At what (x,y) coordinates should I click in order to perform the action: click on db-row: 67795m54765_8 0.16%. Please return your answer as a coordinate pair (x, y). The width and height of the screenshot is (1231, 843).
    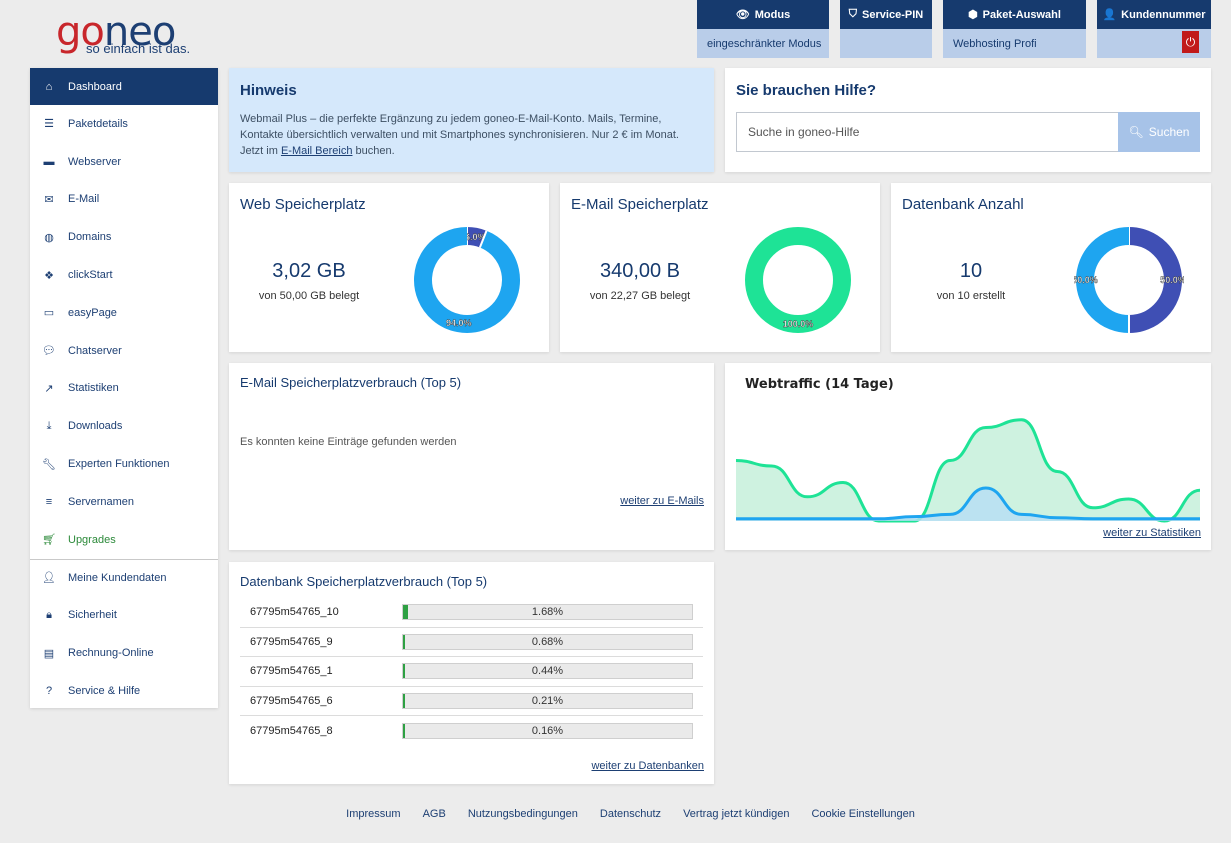
    Looking at the image, I should click on (471, 731).